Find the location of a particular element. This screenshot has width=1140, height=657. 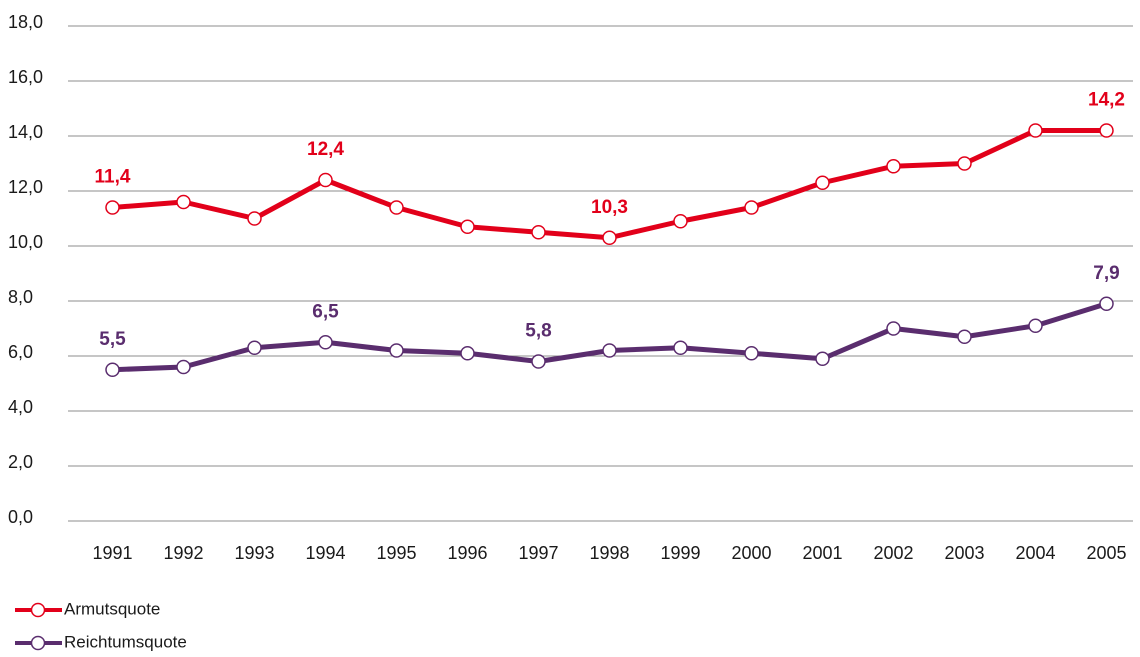

x-tick-label: 1992 is located at coordinates (183, 553).